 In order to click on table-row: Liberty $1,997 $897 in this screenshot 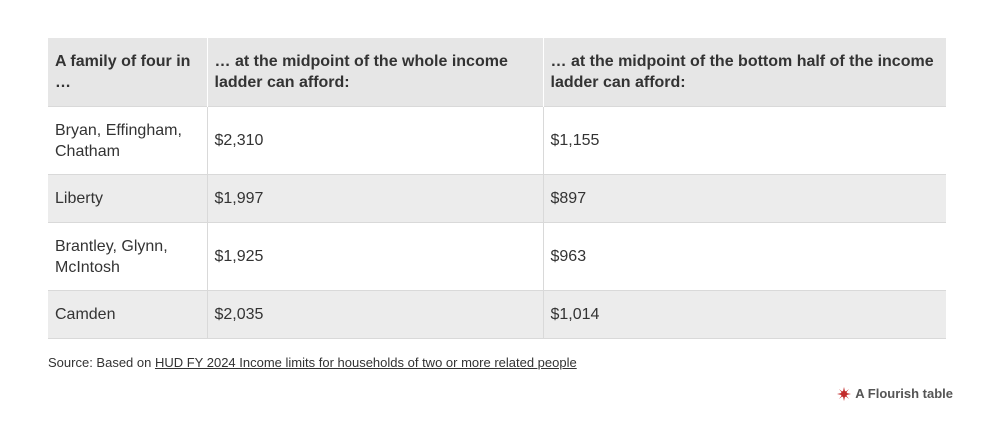, I will do `click(497, 198)`.